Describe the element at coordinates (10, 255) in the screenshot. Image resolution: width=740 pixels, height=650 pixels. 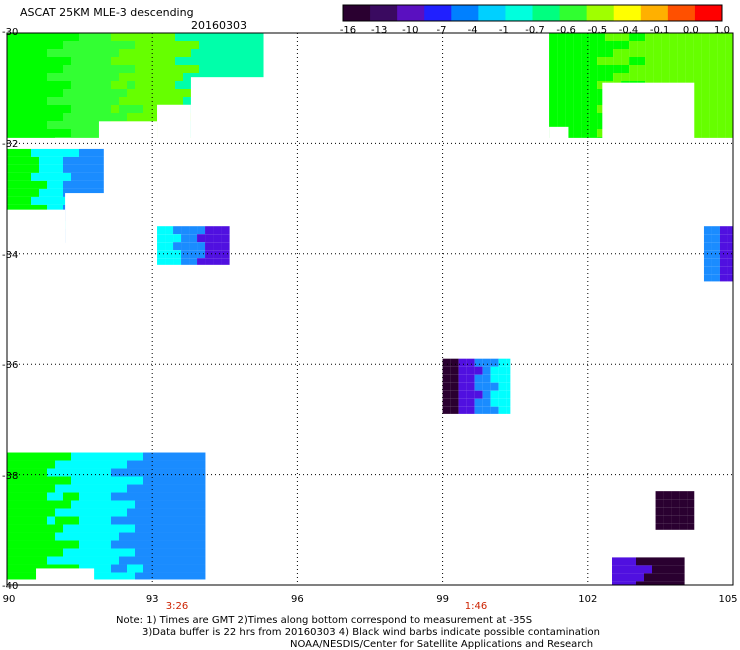
I see `lat-label: -34` at that location.